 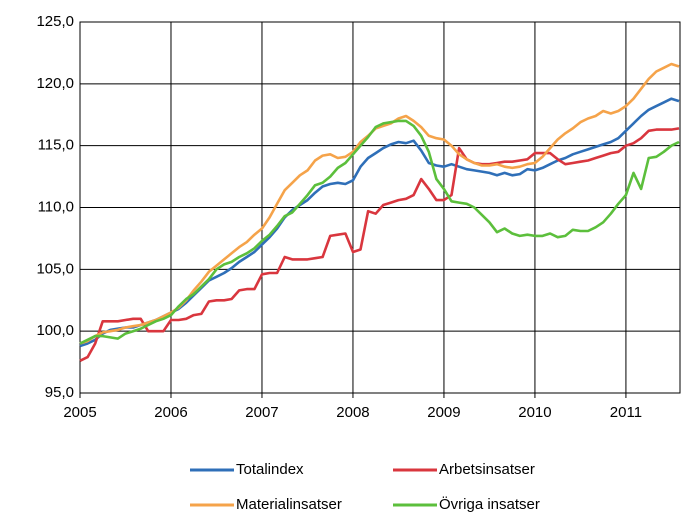 I want to click on legend-label: Materialinsatser, so click(x=289, y=504).